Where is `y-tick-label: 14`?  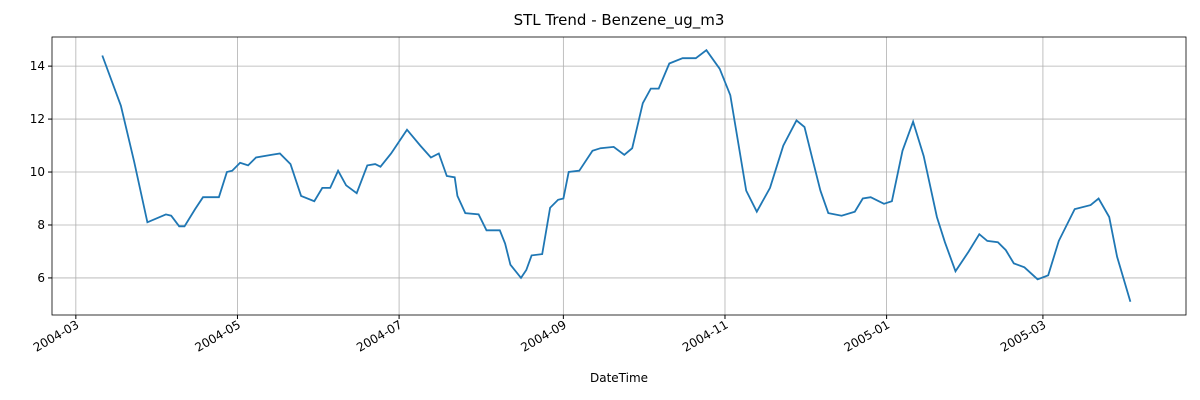
y-tick-label: 14 is located at coordinates (37, 66).